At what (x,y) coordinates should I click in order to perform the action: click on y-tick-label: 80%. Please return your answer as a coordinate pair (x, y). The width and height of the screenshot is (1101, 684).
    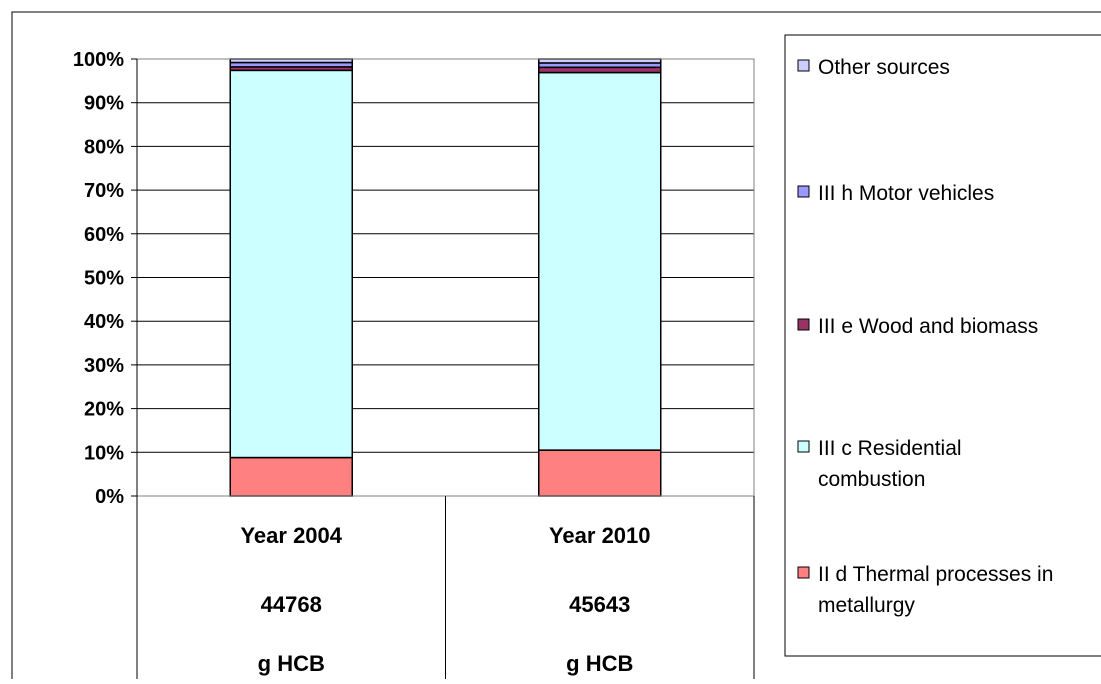
    Looking at the image, I should click on (104, 147).